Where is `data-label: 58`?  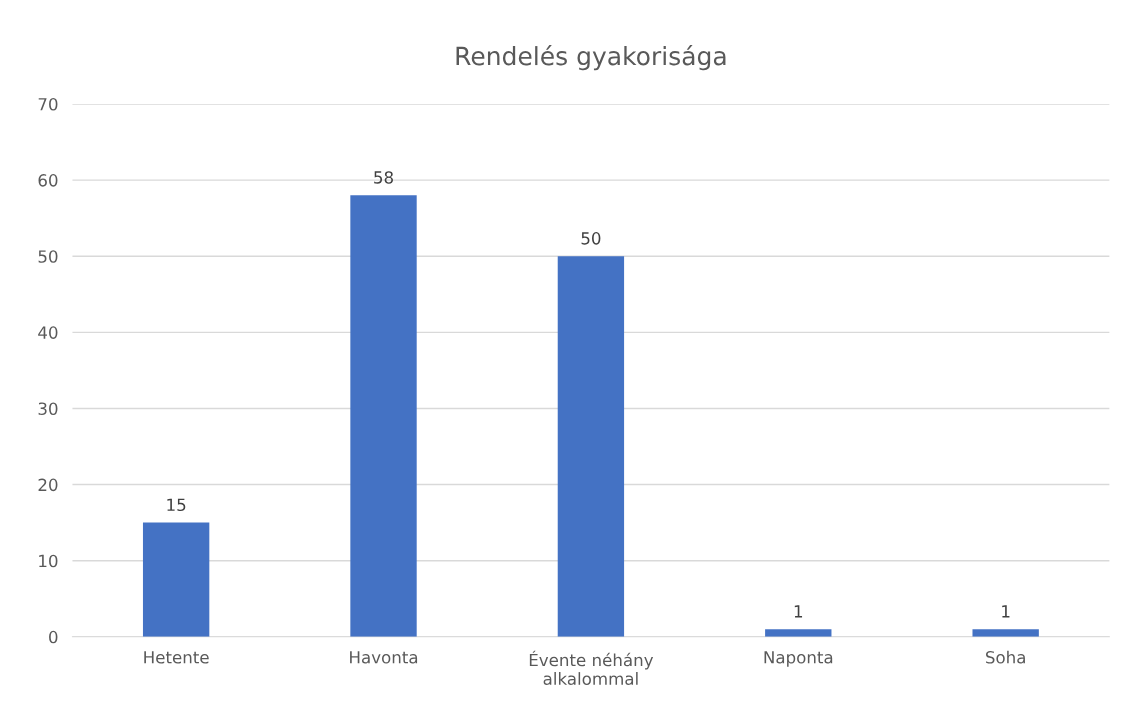 data-label: 58 is located at coordinates (383, 177).